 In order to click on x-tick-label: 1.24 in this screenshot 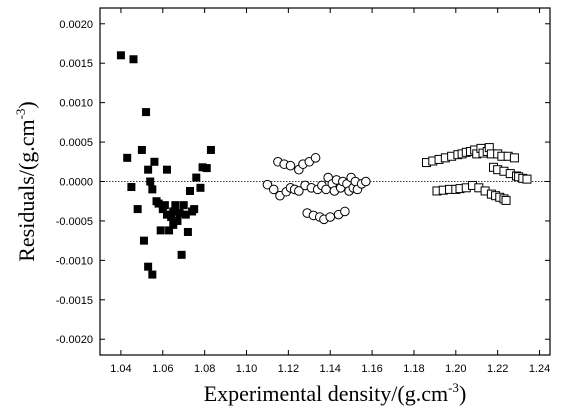, I will do `click(539, 369)`.